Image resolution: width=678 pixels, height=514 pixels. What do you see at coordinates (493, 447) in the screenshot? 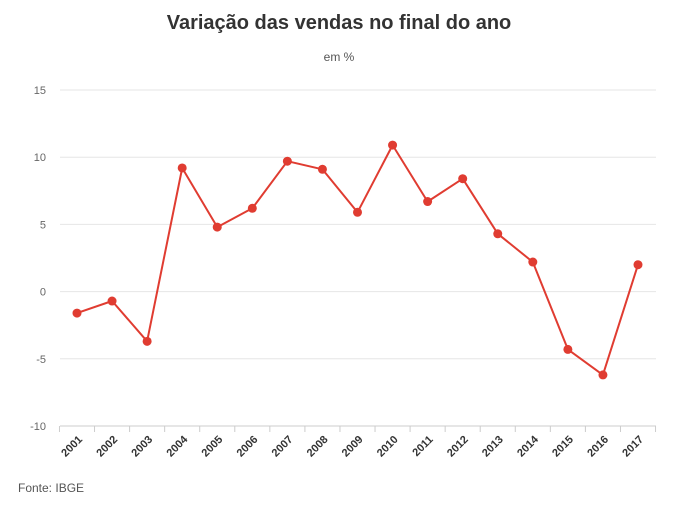
I see `x-tick-label: 2013` at bounding box center [493, 447].